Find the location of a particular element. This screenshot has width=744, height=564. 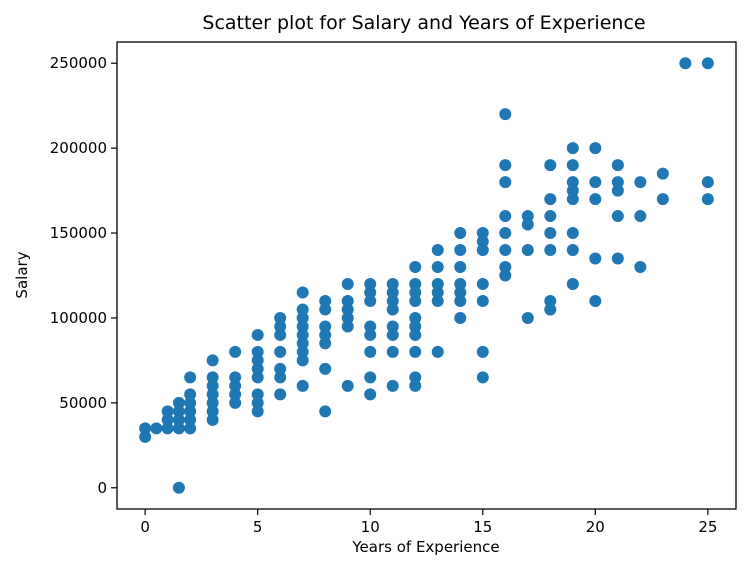

x-tick-label: 25 is located at coordinates (707, 527).